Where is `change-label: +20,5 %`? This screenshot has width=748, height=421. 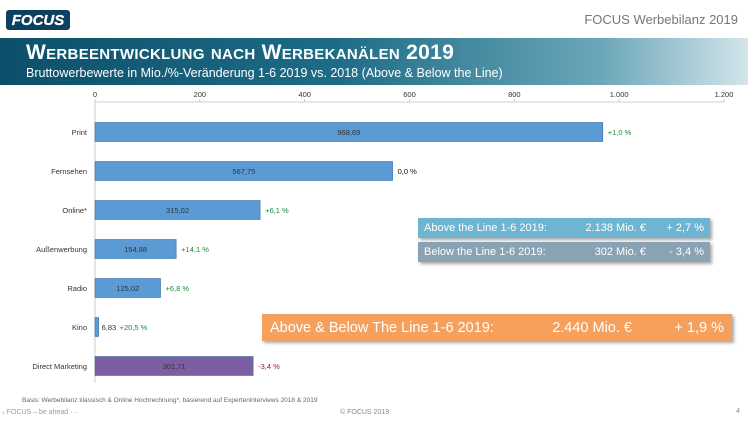 change-label: +20,5 % is located at coordinates (134, 327).